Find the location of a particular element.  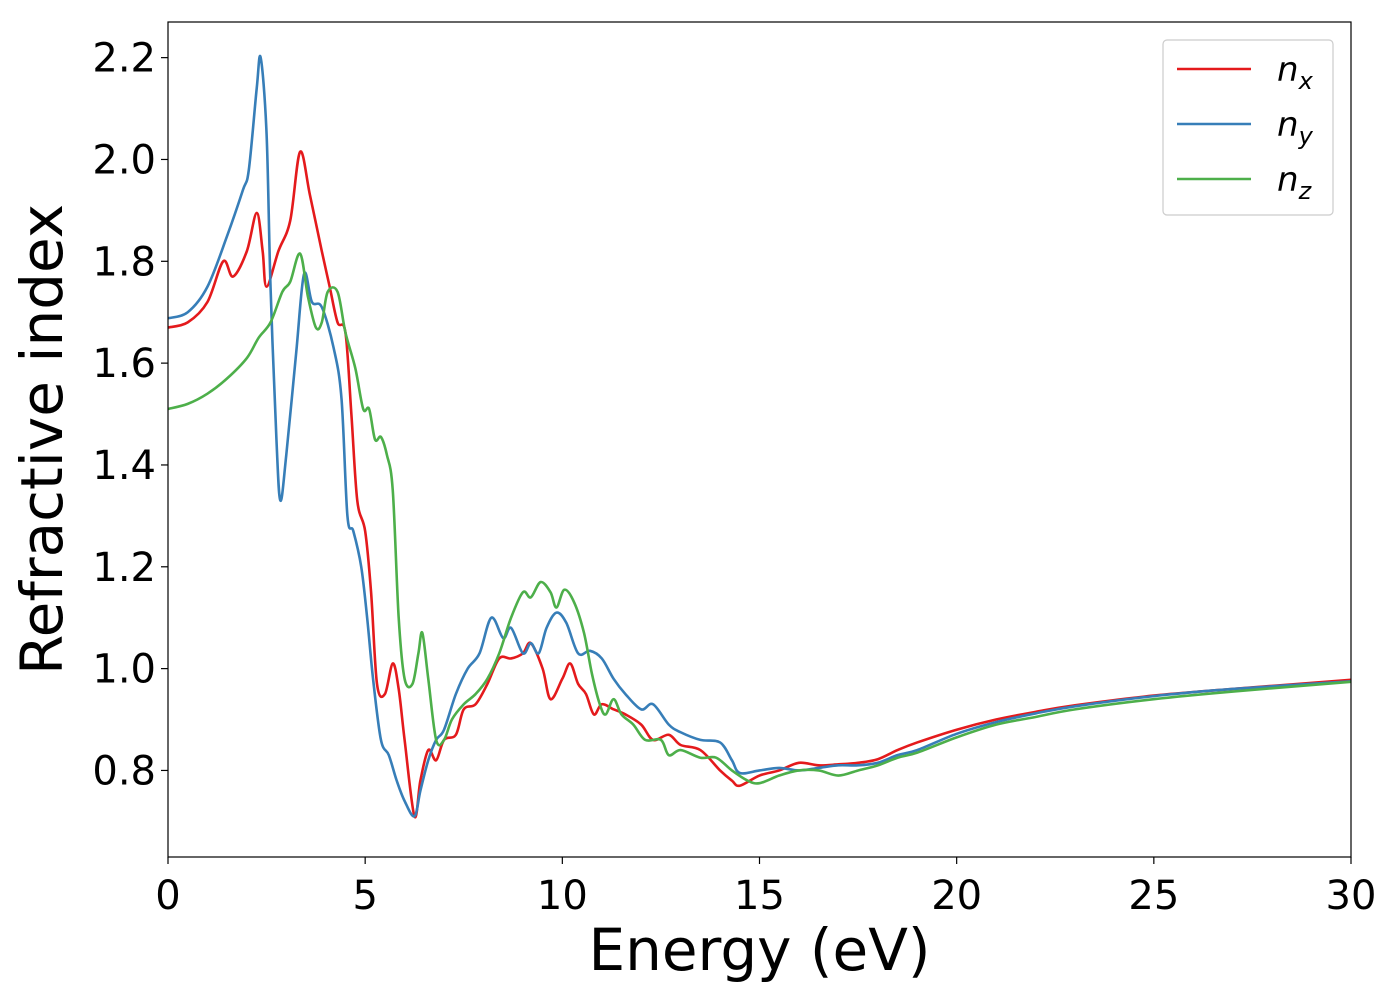

x-axis-ticks: 0 5 10 15 20 25 30 is located at coordinates (765, 888).